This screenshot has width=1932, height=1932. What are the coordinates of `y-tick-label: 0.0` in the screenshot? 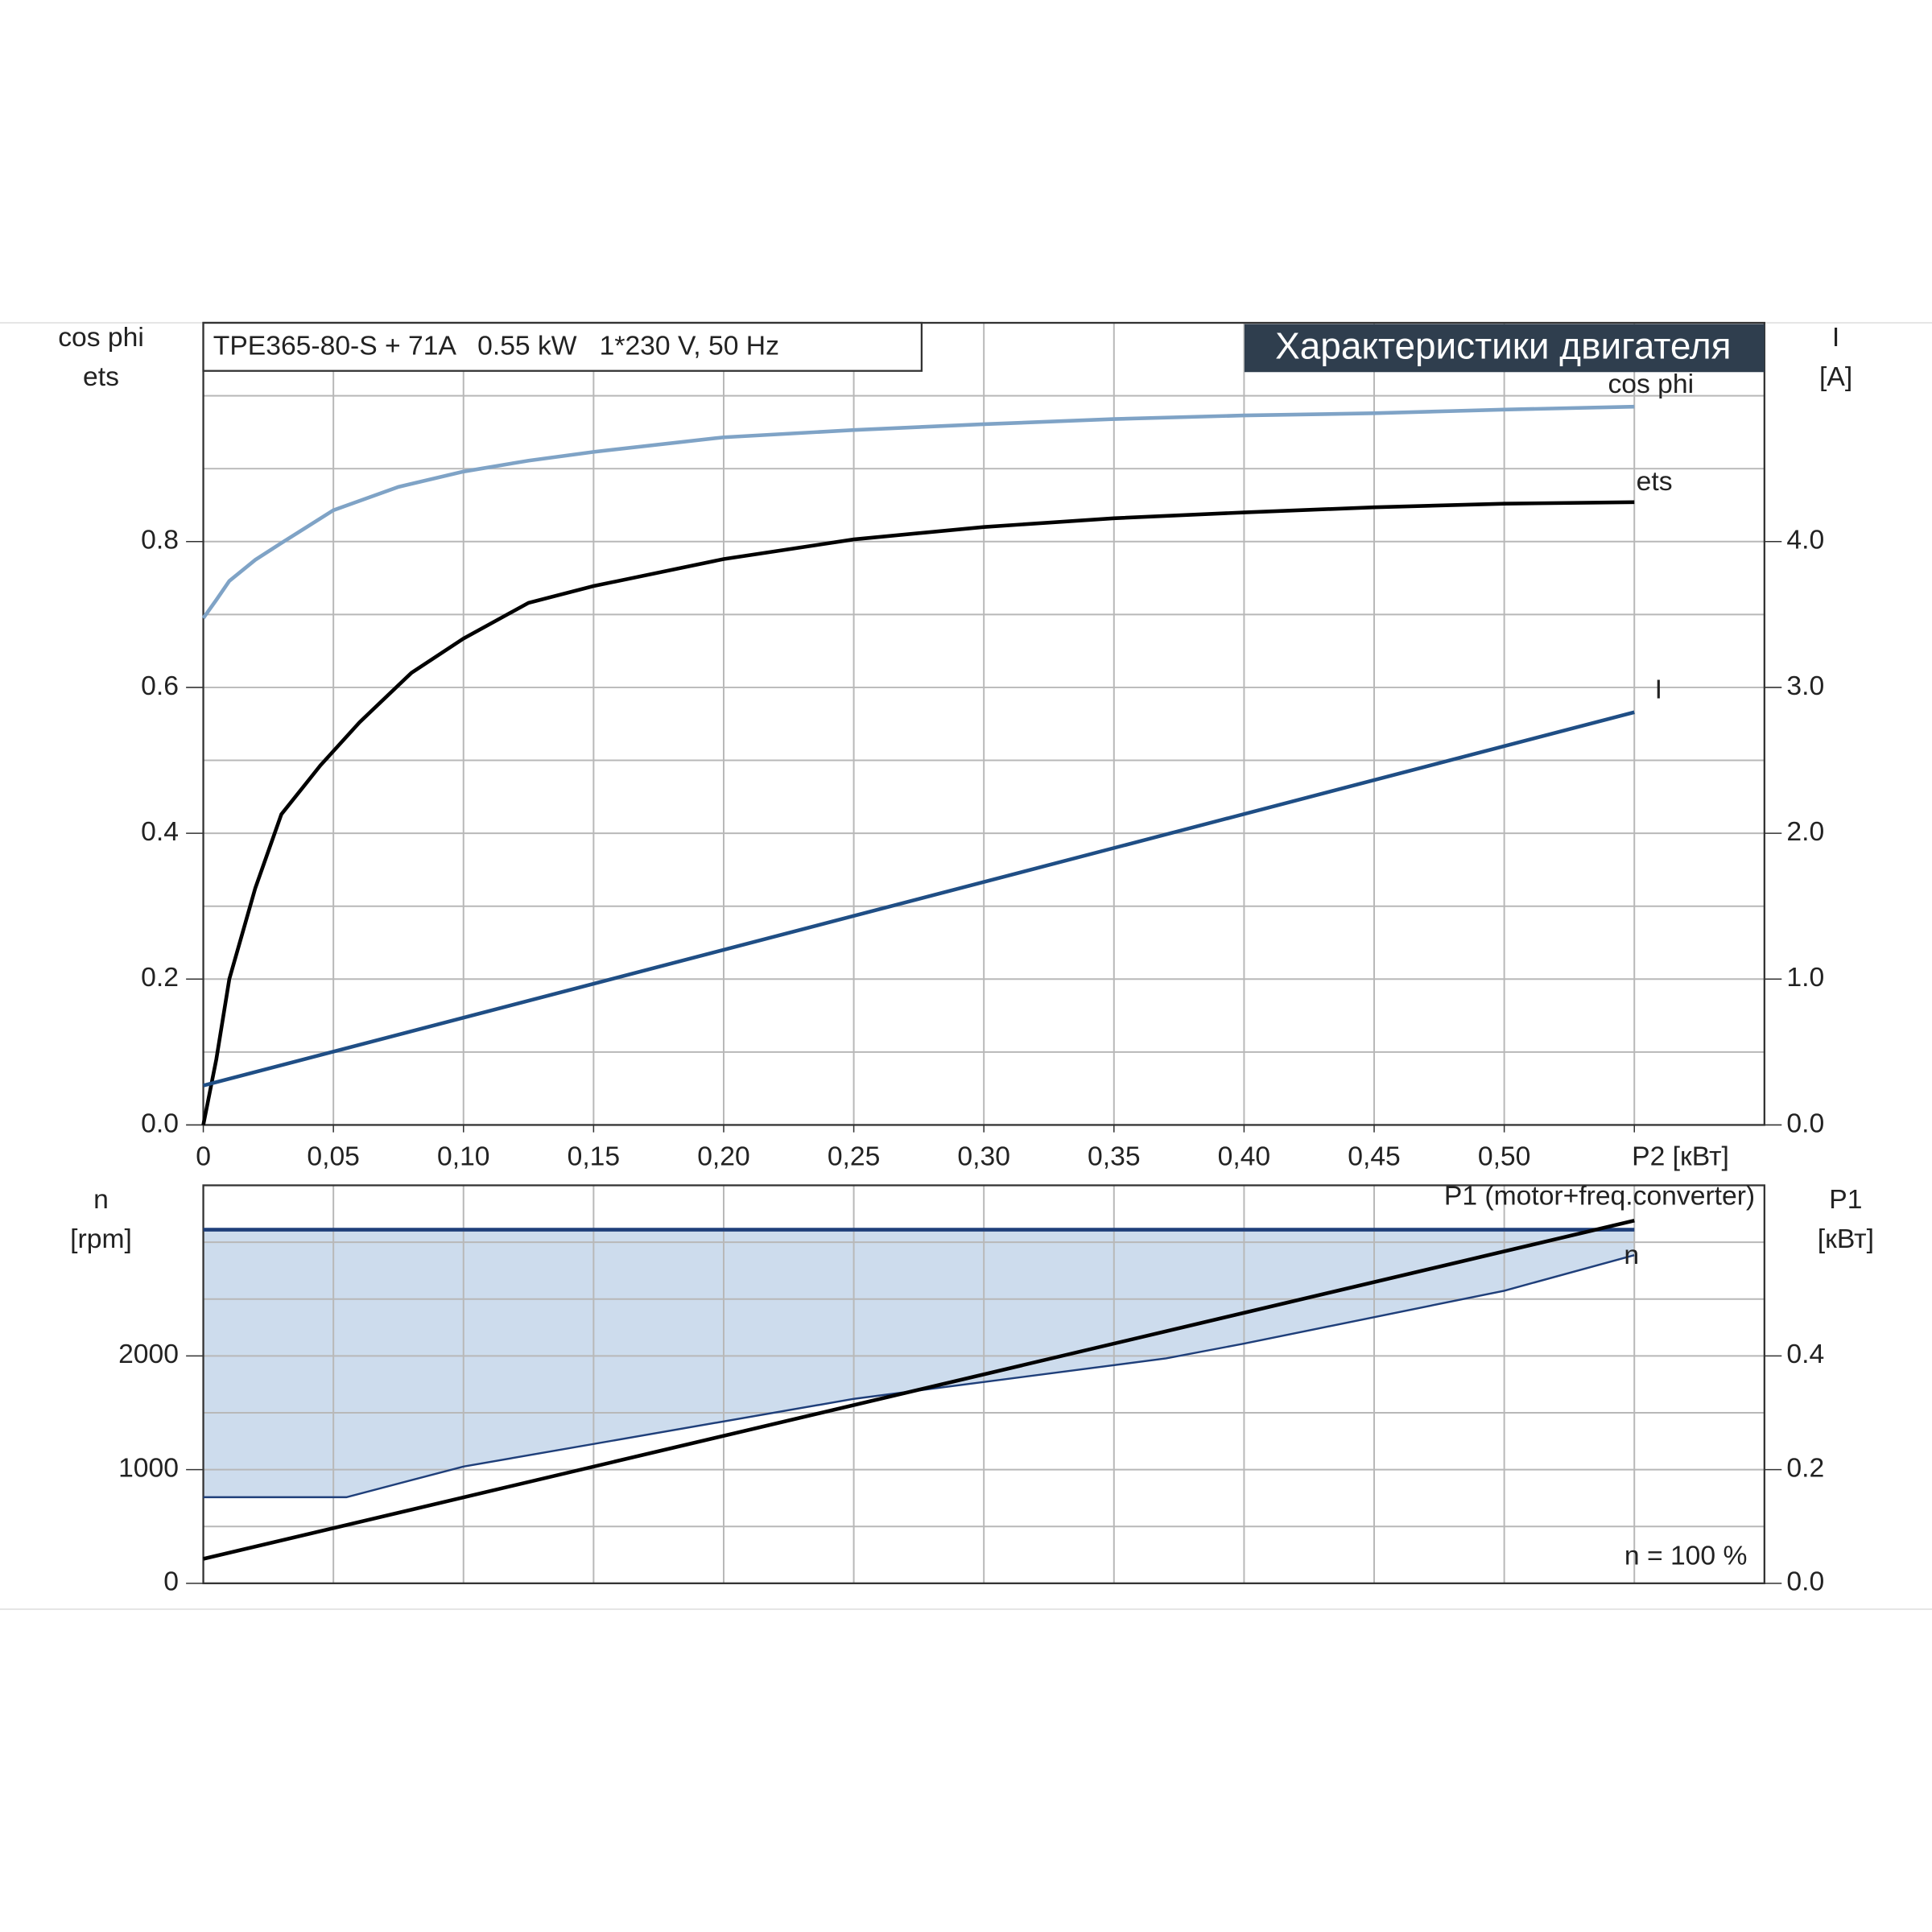 It's located at (160, 1123).